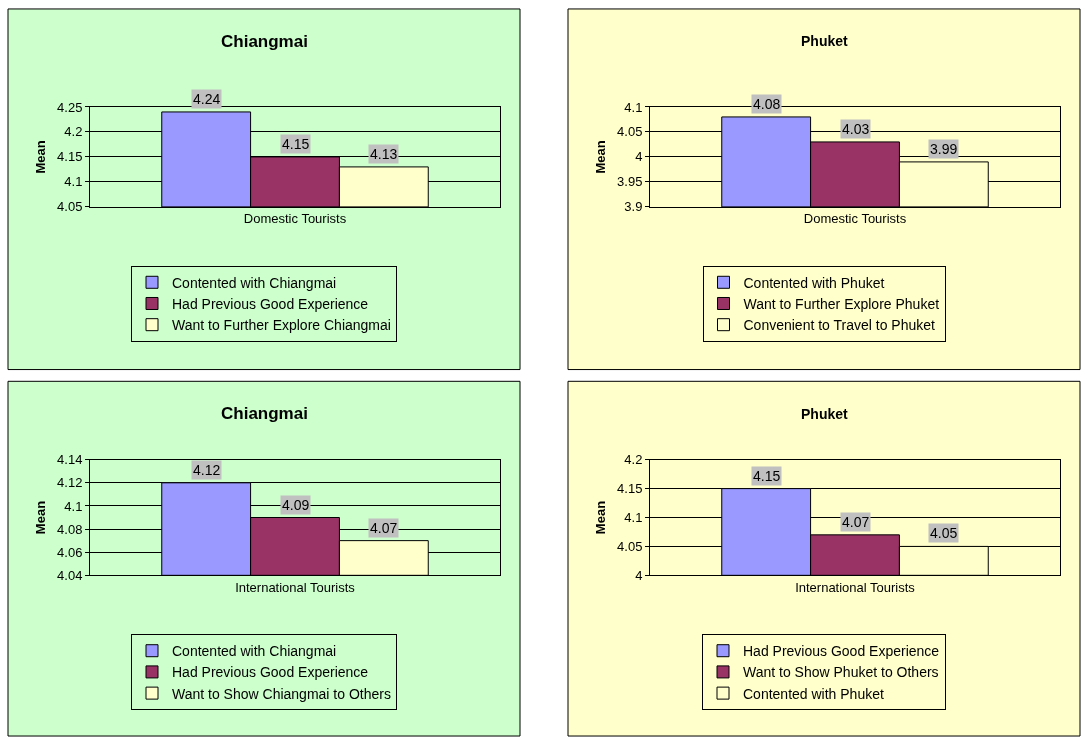 Image resolution: width=1082 pixels, height=745 pixels. Describe the element at coordinates (841, 672) in the screenshot. I see `legend-label: Want to Show Phuket to Others` at that location.